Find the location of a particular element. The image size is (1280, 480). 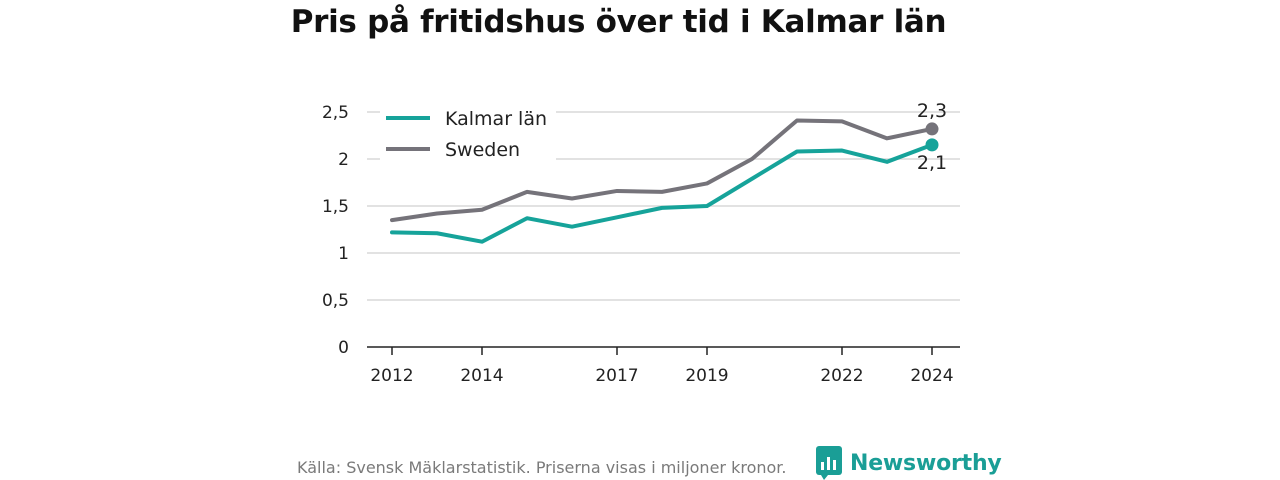

end-value-label: 2,3 is located at coordinates (932, 111).